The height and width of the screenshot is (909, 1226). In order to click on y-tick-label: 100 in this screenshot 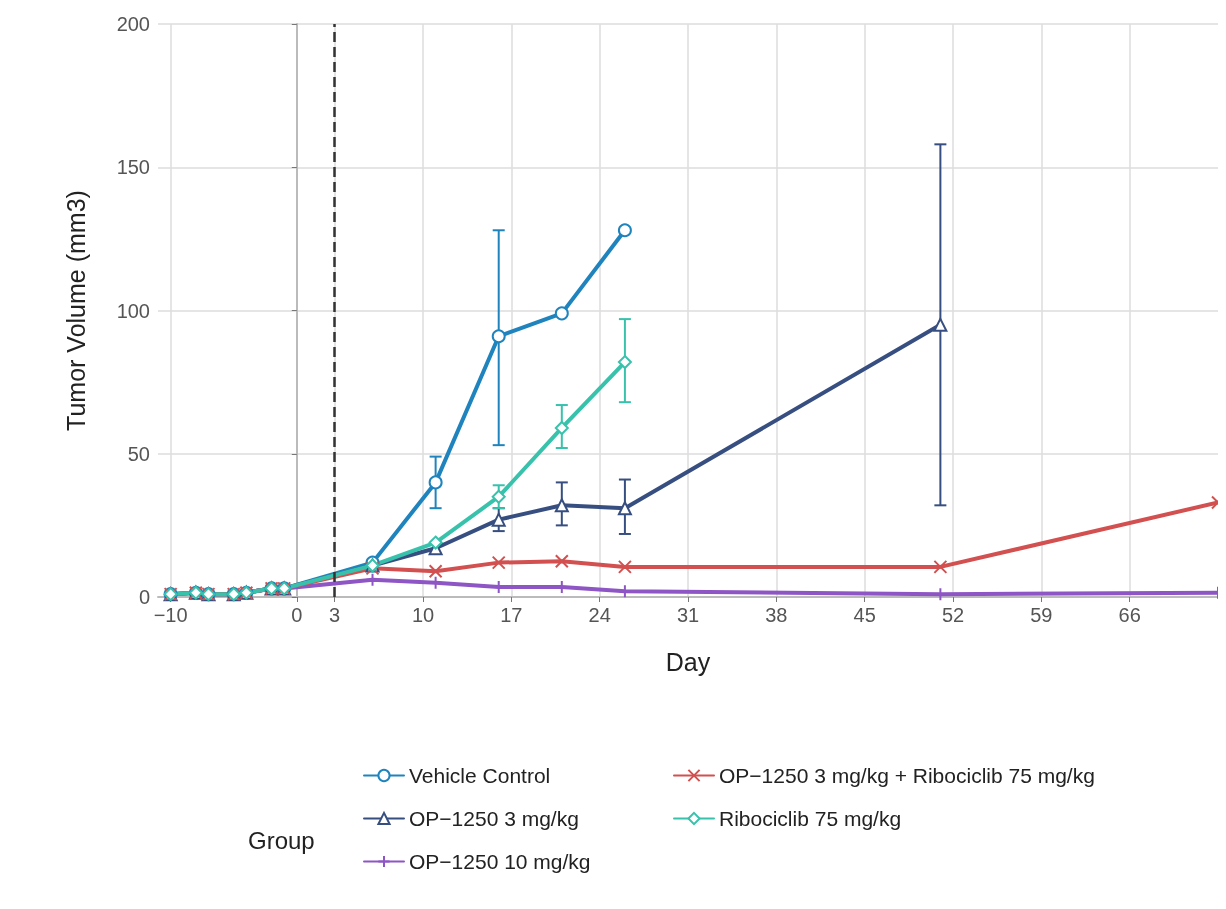, I will do `click(133, 310)`.